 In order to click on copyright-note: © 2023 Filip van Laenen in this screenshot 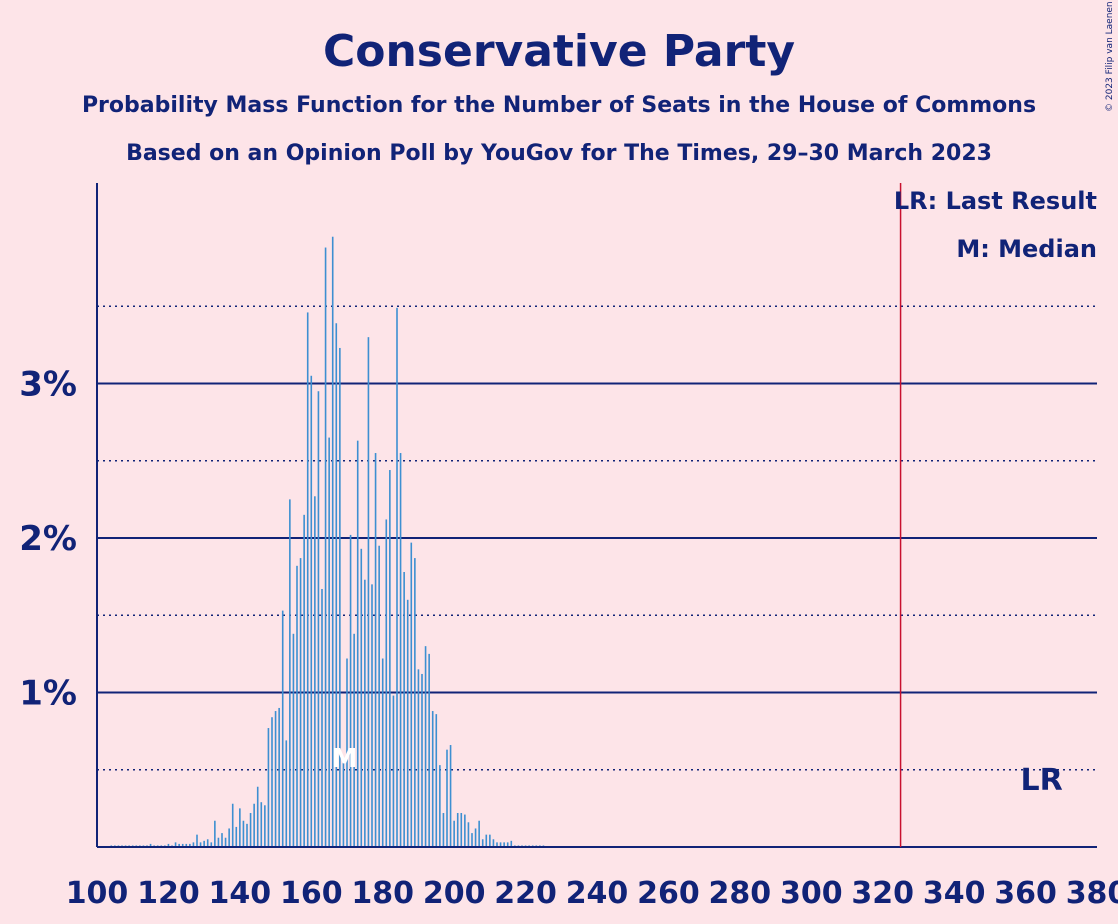, I will do `click(1110, 56)`.